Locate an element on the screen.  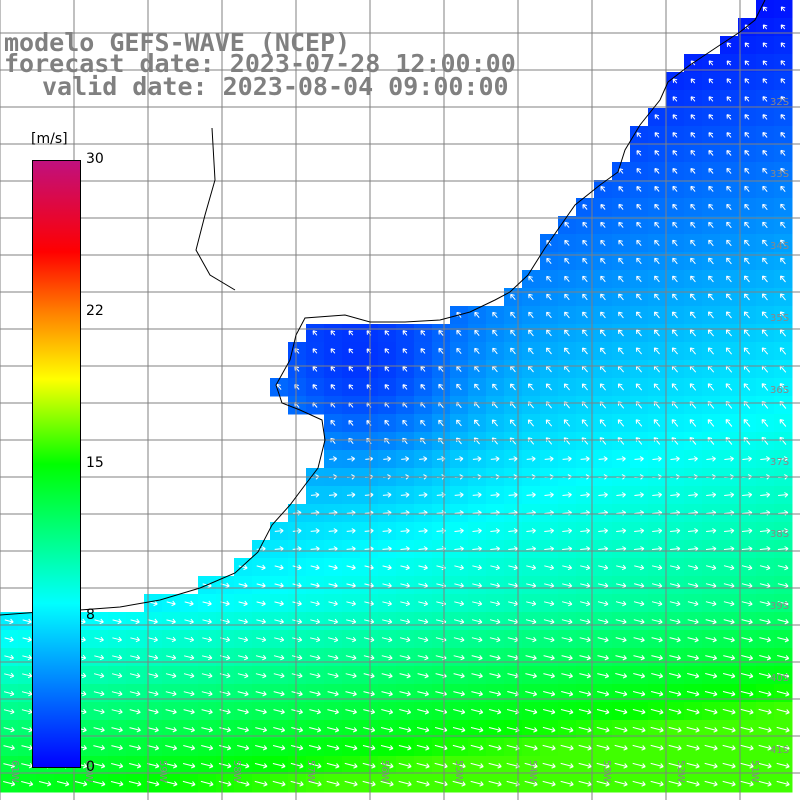
colorbar-tick-22: 22 is located at coordinates (95, 311).